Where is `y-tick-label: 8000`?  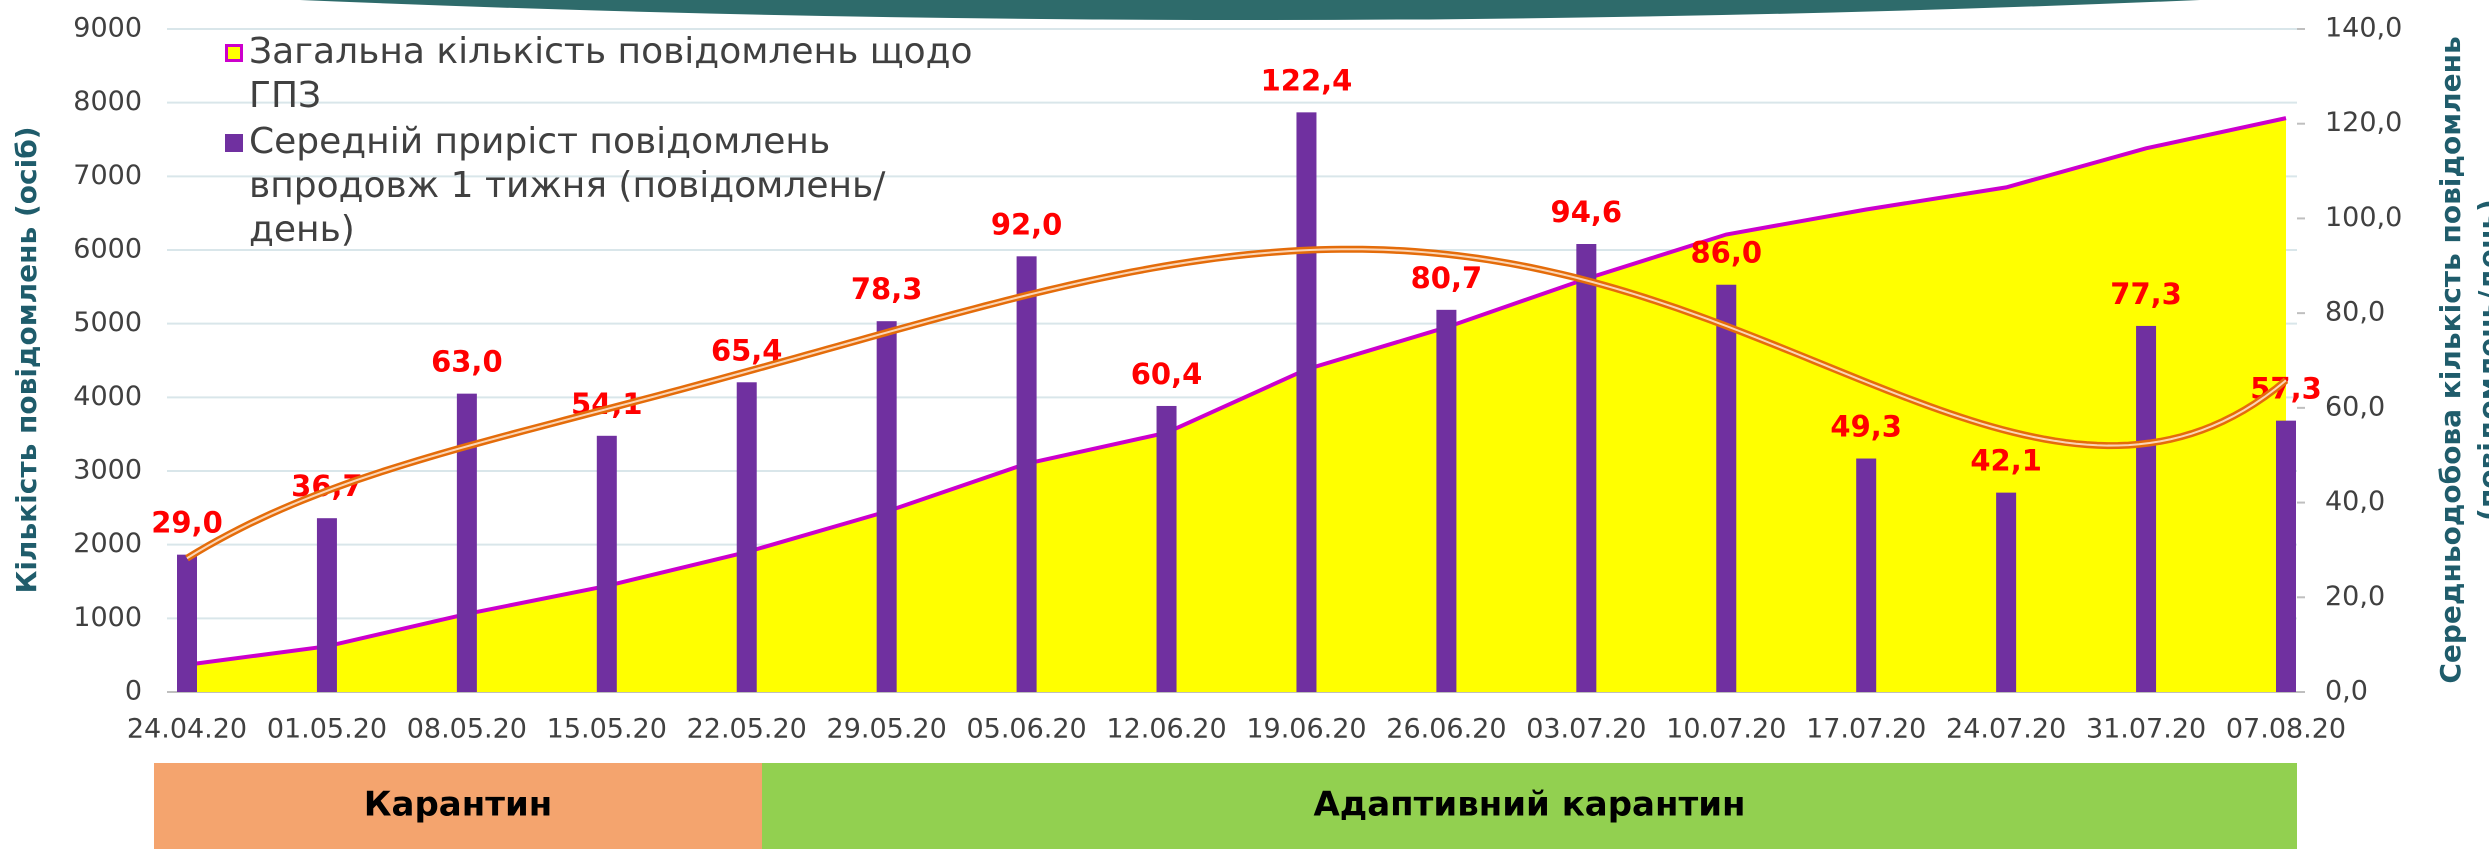 y-tick-label: 8000 is located at coordinates (107, 101).